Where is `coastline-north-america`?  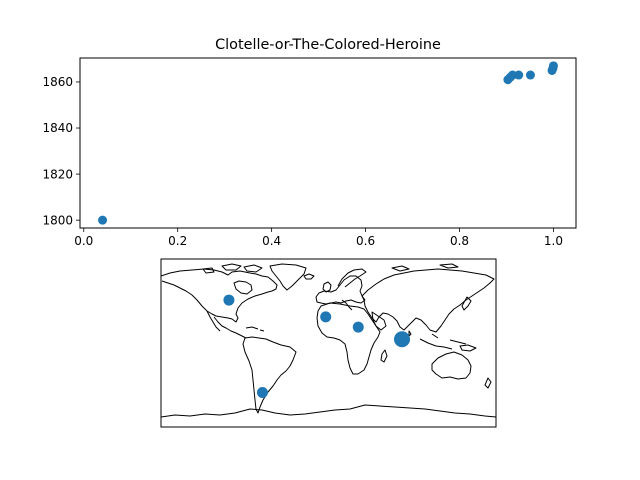
coastline-north-america is located at coordinates (219, 295).